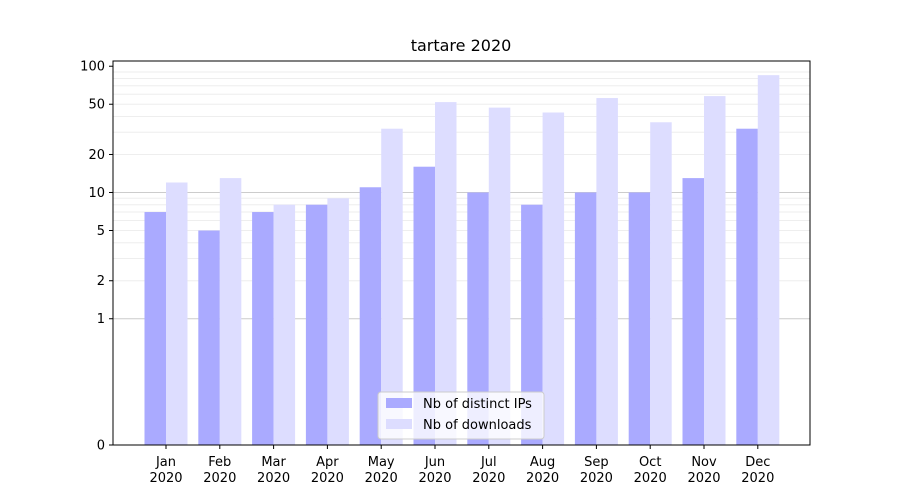  What do you see at coordinates (101, 281) in the screenshot?
I see `y-tick-label: 2` at bounding box center [101, 281].